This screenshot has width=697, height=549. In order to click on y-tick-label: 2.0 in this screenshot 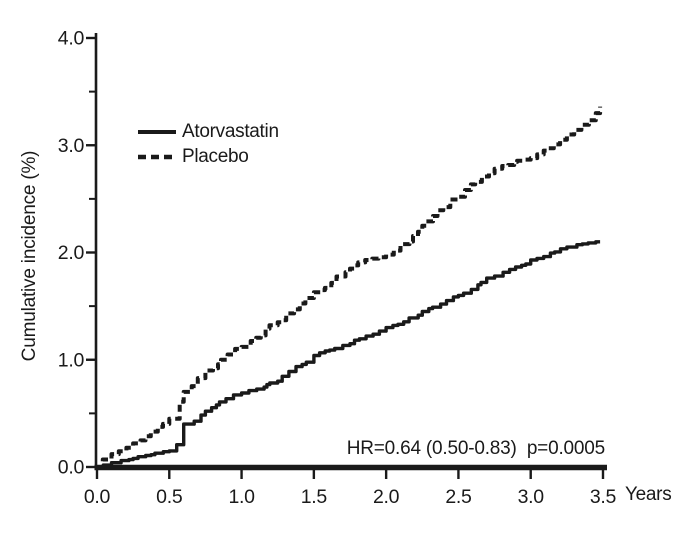, I will do `click(71, 253)`.